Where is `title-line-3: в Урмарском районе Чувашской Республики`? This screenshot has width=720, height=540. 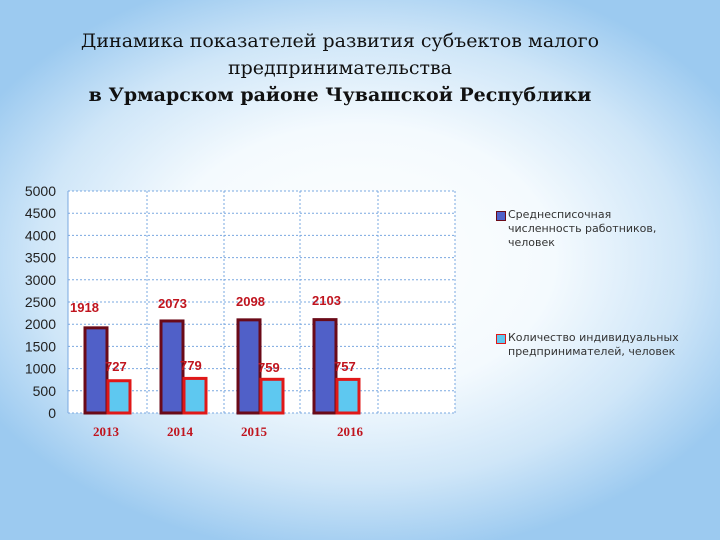
title-line-3: в Урмарском районе Чувашской Республики is located at coordinates (340, 95).